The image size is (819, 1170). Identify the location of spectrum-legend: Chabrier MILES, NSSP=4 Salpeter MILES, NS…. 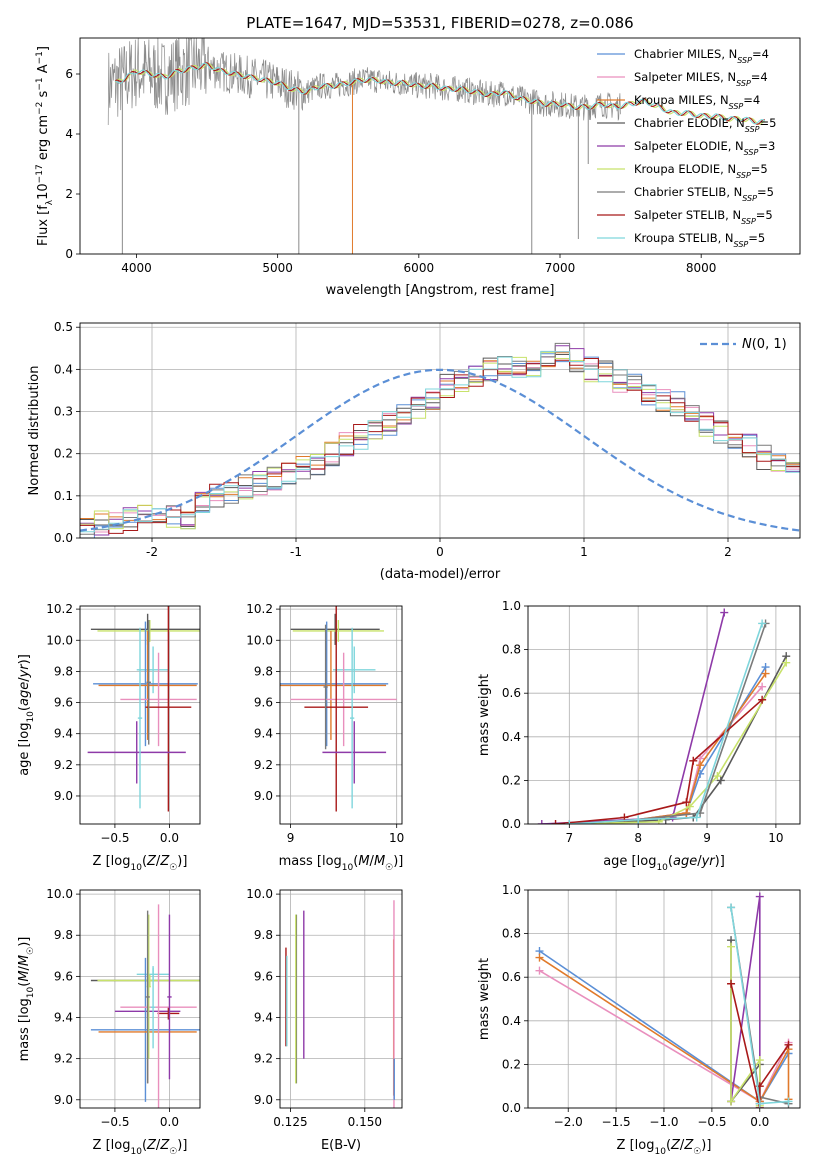
(686, 148).